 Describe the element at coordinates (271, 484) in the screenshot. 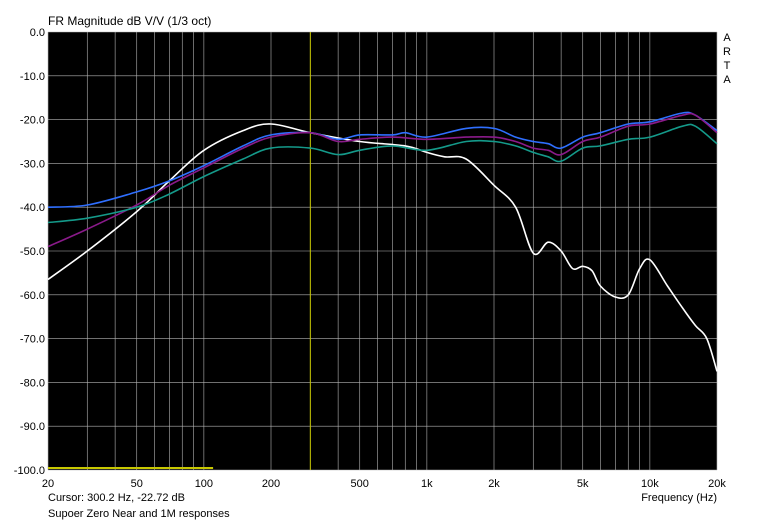

I see `x-tick-label: 200` at that location.